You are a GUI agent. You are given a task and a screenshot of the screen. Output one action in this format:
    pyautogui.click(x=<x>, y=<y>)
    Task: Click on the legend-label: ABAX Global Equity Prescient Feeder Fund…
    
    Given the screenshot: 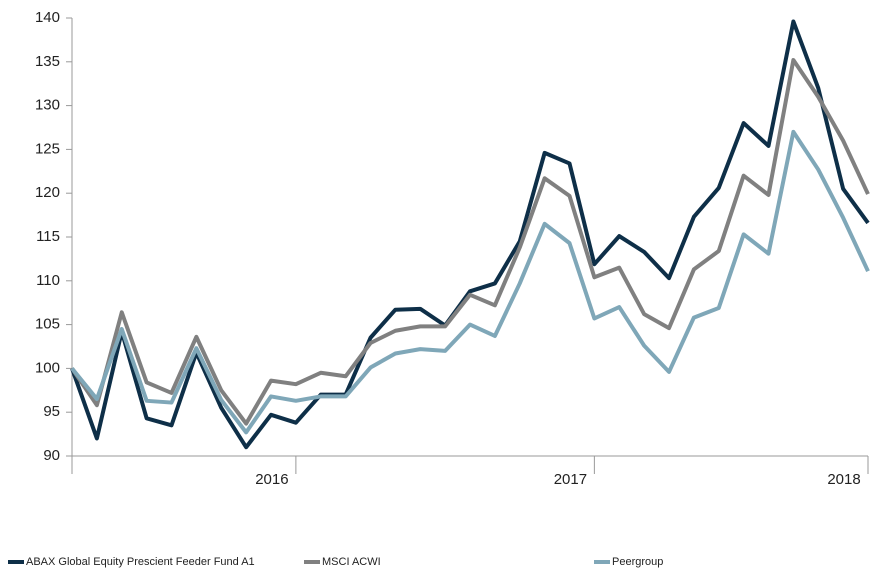 What is the action you would take?
    pyautogui.click(x=140, y=562)
    